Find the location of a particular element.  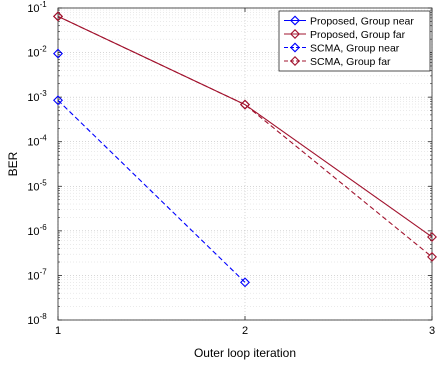

x-axis-label: Outer loop iteration is located at coordinates (245, 353).